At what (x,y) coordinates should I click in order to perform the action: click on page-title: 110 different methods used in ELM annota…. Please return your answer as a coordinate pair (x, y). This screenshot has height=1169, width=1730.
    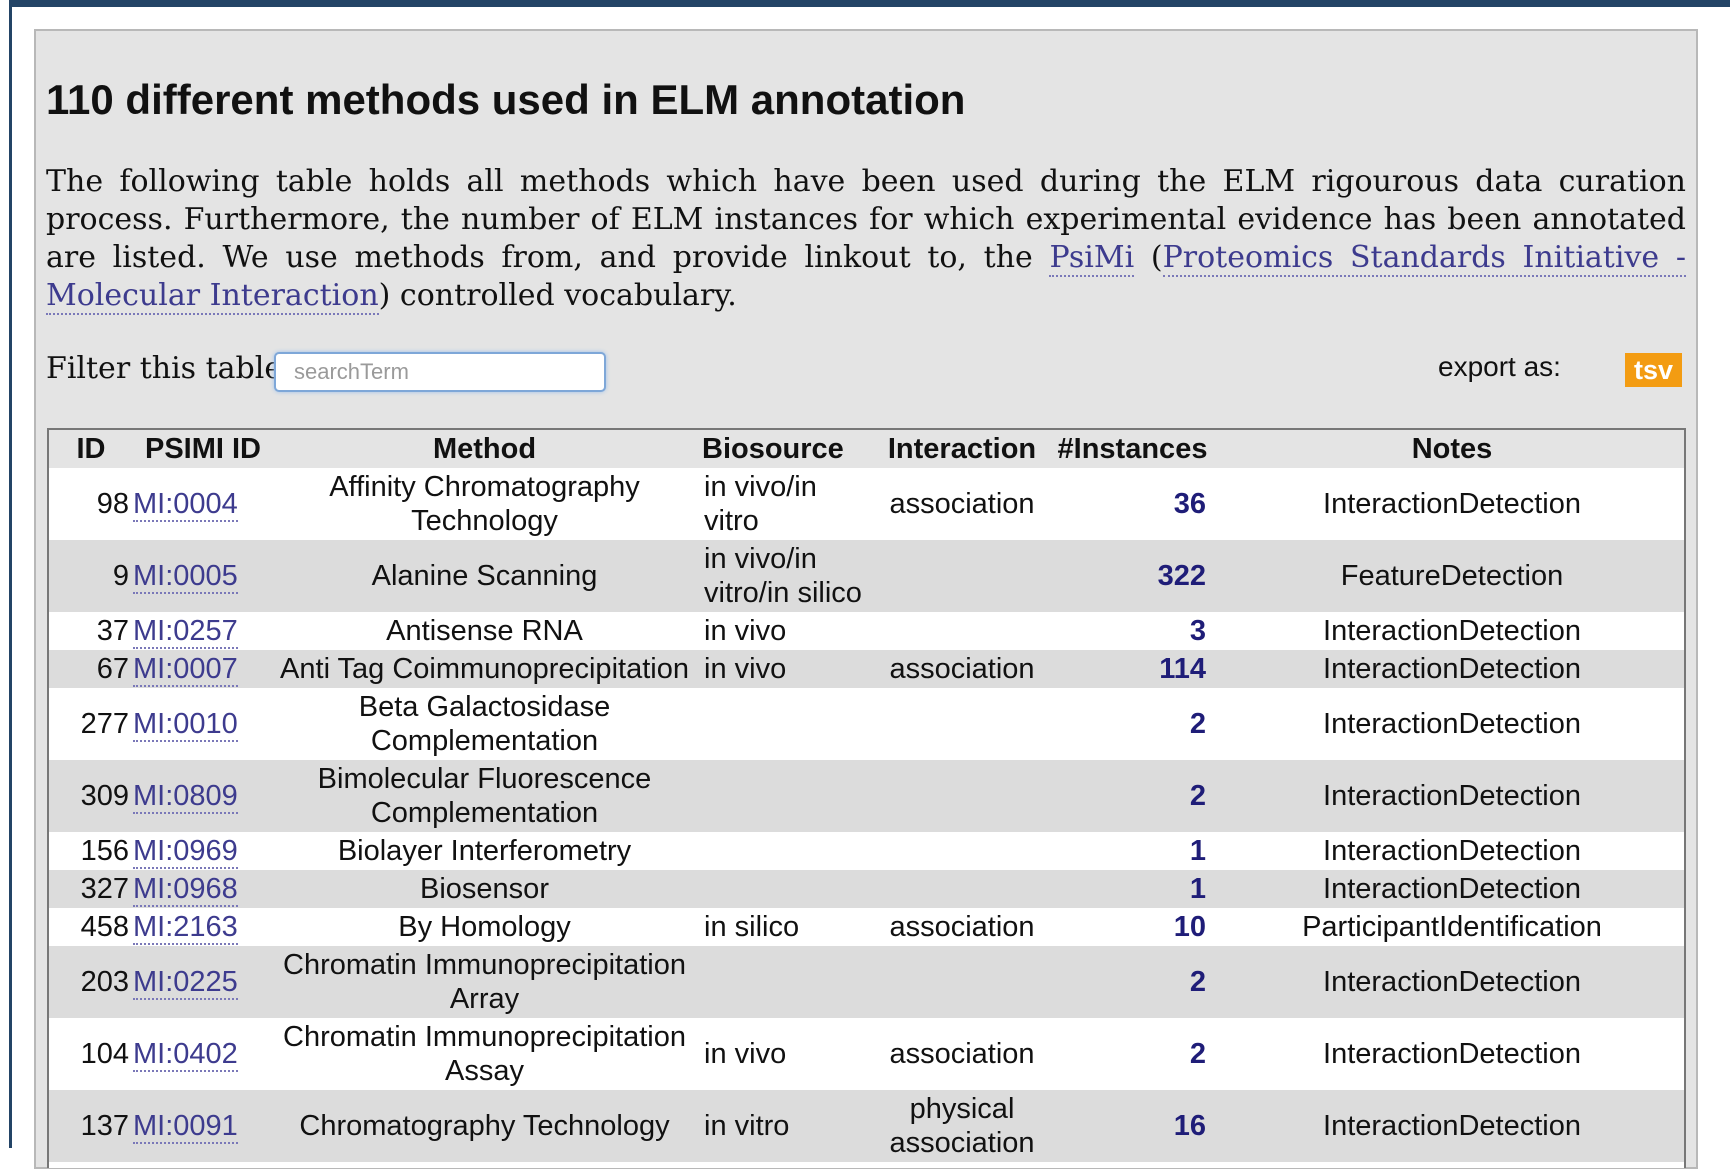
    Looking at the image, I should click on (506, 99).